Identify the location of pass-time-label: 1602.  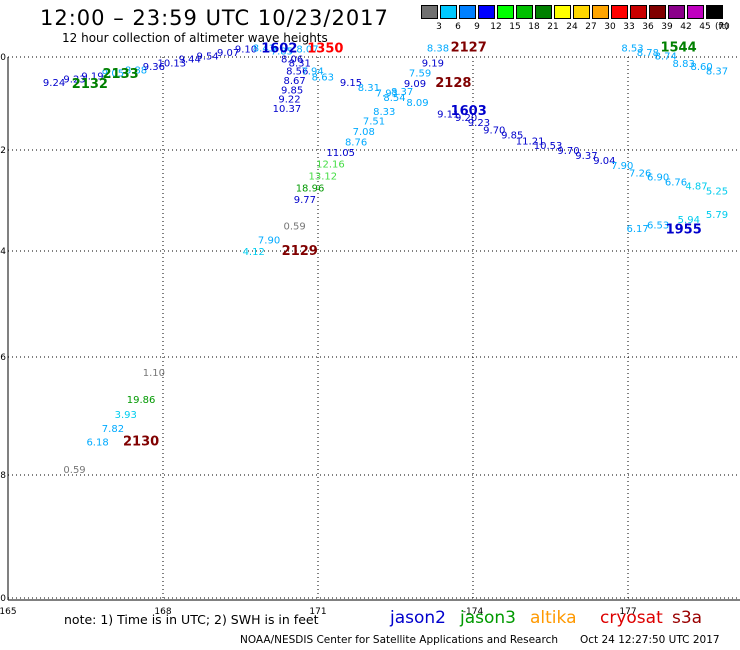
(279, 48).